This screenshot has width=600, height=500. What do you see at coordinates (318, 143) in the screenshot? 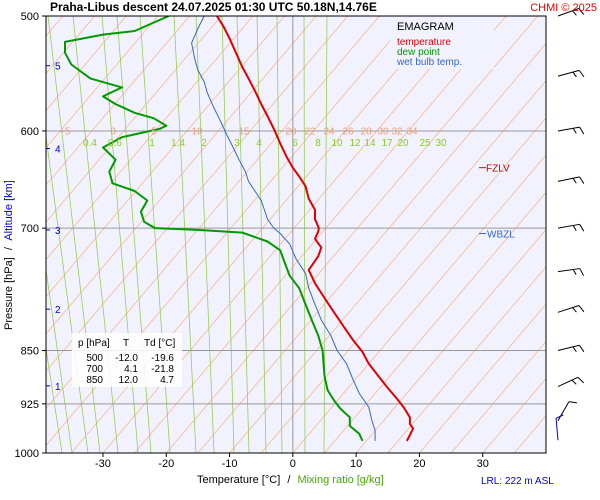
I see `mixing-ratio-label: 8` at bounding box center [318, 143].